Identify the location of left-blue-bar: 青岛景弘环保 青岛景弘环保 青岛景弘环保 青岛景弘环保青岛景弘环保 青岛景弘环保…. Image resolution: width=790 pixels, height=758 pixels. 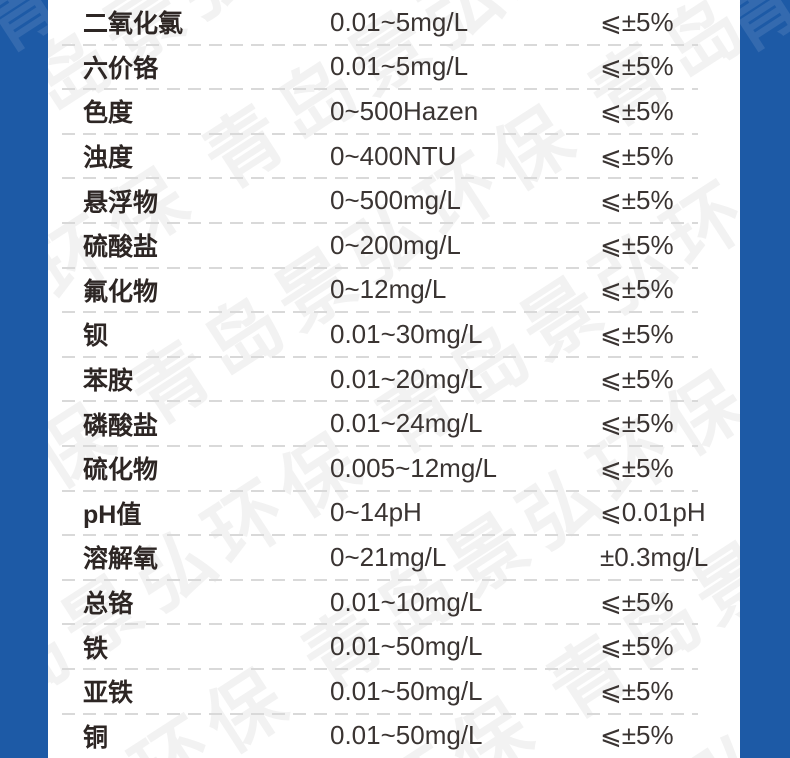
(24, 379).